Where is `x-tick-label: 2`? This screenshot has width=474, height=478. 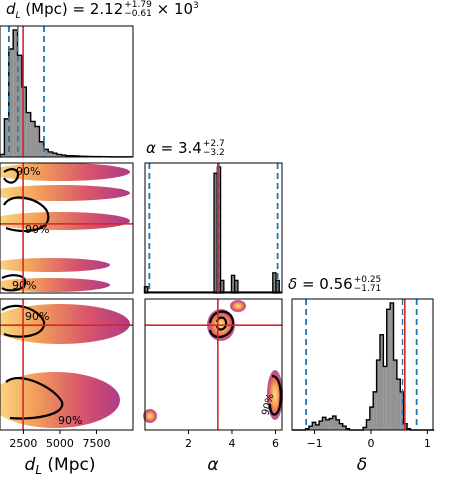
x-tick-label: 2 is located at coordinates (188, 443).